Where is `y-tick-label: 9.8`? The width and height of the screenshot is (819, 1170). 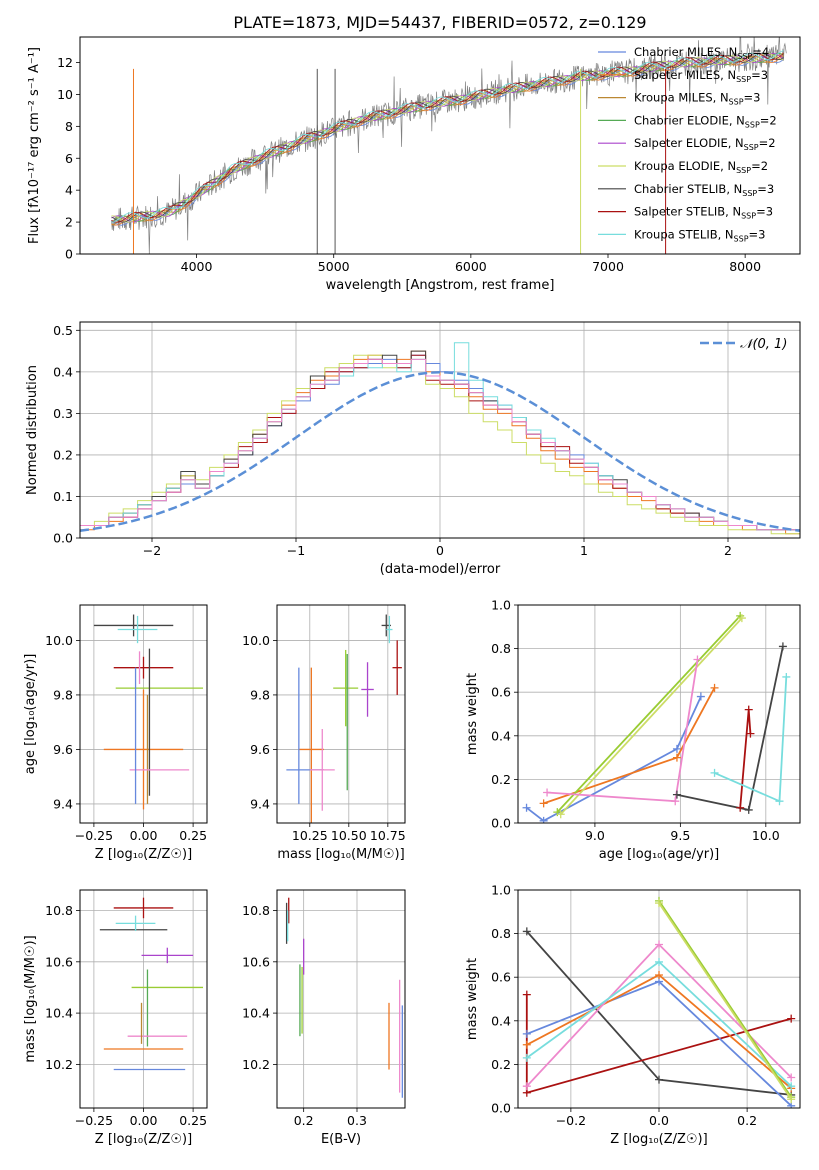 y-tick-label: 9.8 is located at coordinates (260, 694).